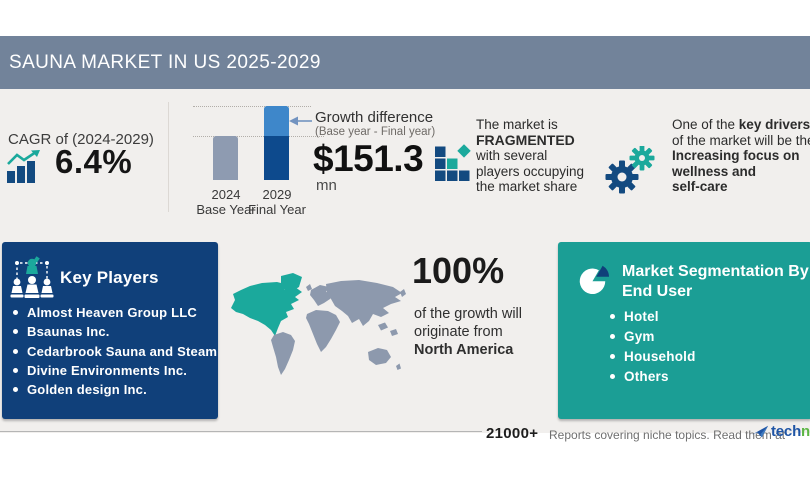  Describe the element at coordinates (225, 158) in the screenshot. I see `bar-2024-base-year` at that location.